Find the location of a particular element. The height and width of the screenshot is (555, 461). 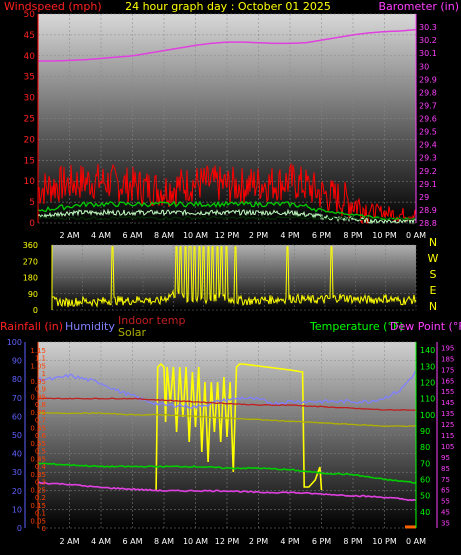

wind-direction-line is located at coordinates (234, 277).